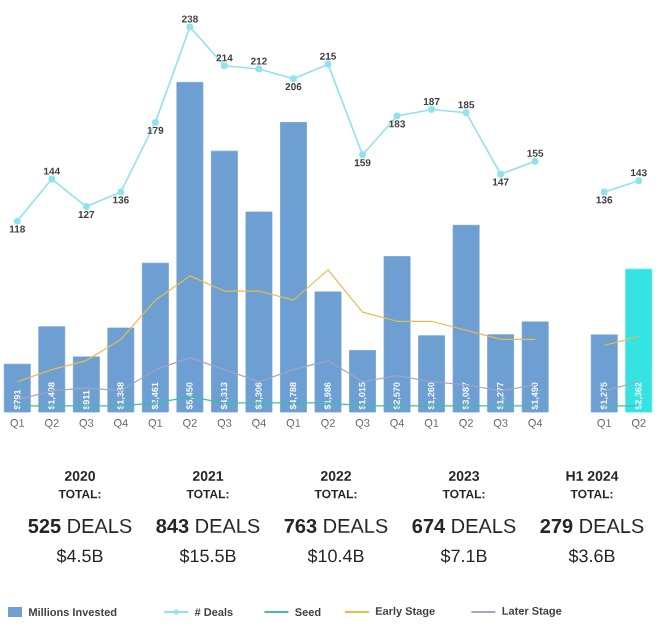  What do you see at coordinates (207, 556) in the screenshot?
I see `text: $15.5B` at bounding box center [207, 556].